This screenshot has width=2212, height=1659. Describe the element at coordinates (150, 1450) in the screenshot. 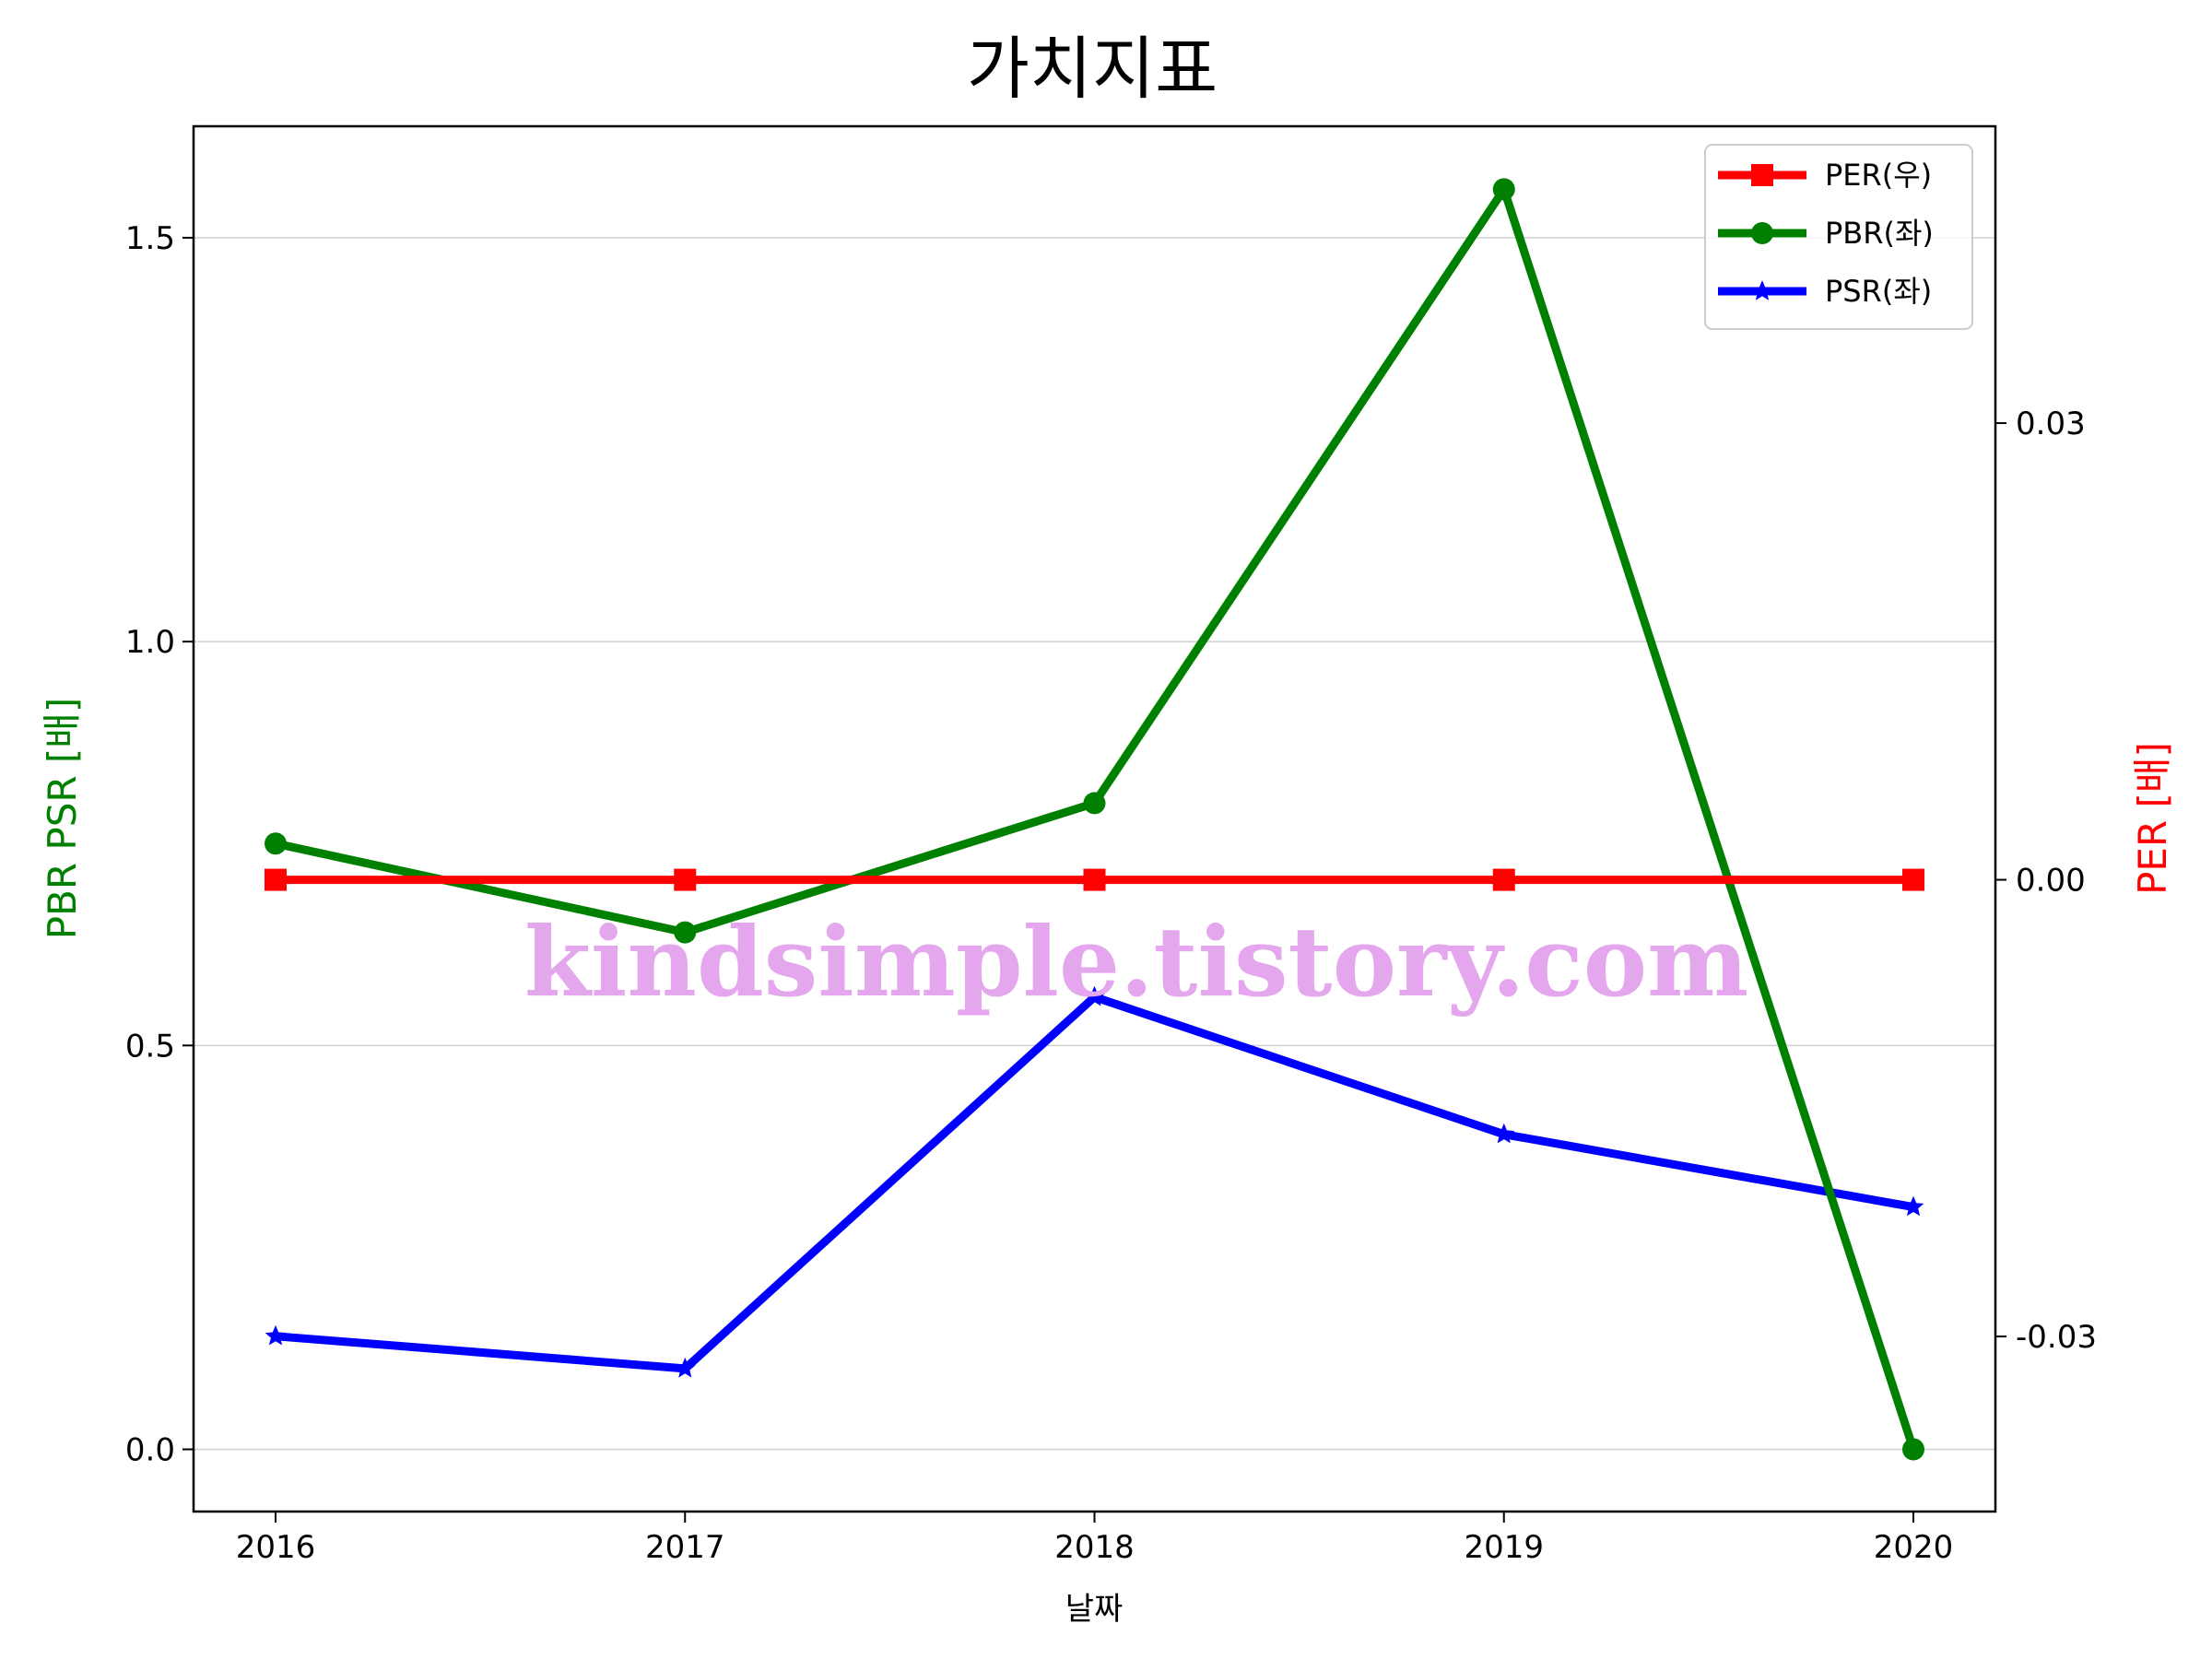

I see `y-left-tick-label: 0.0` at that location.